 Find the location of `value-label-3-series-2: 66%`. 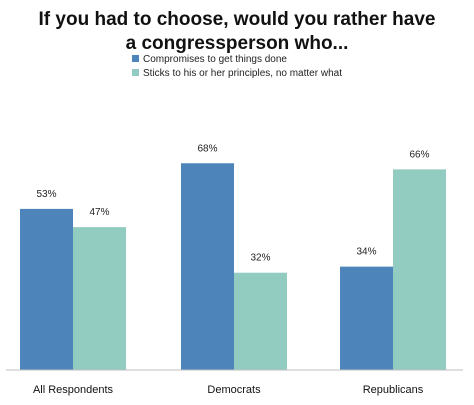

value-label-3-series-2: 66% is located at coordinates (419, 154).